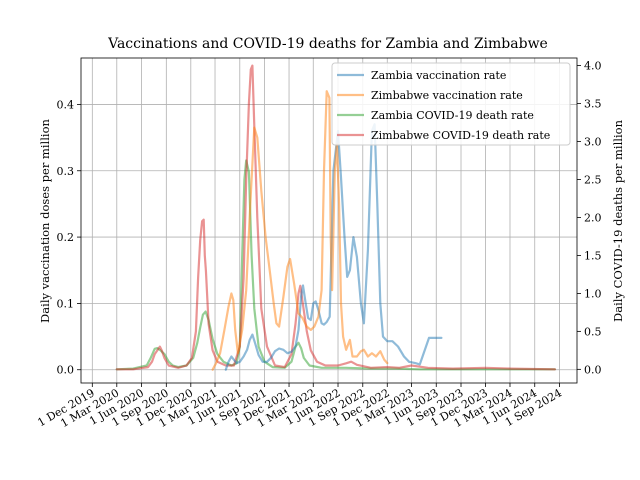  I want to click on y-right-tick-label: 1.5, so click(593, 255).